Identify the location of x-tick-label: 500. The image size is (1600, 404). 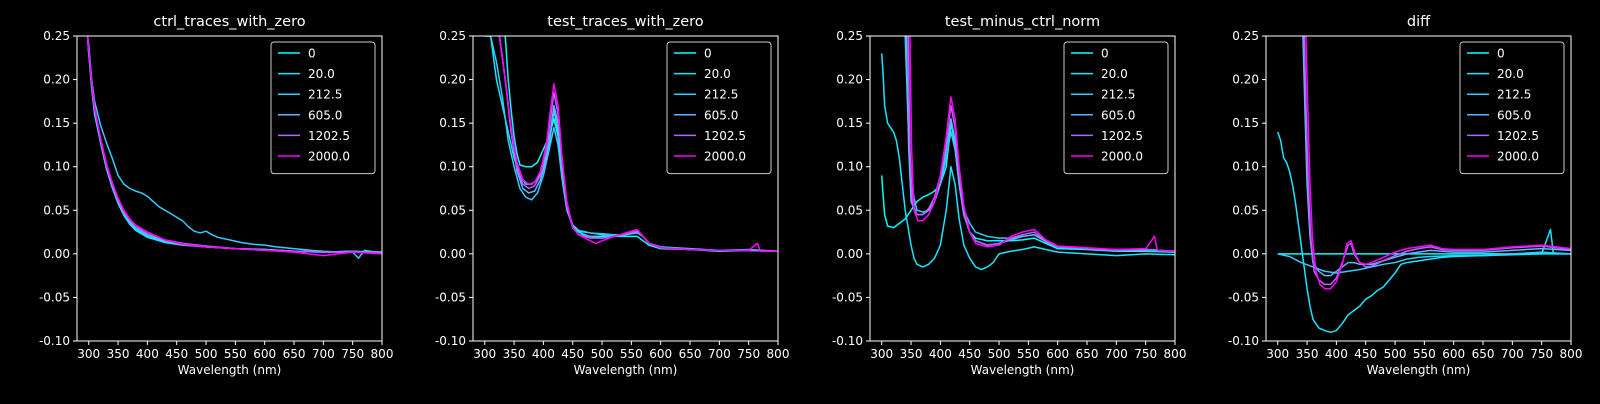
(1395, 354).